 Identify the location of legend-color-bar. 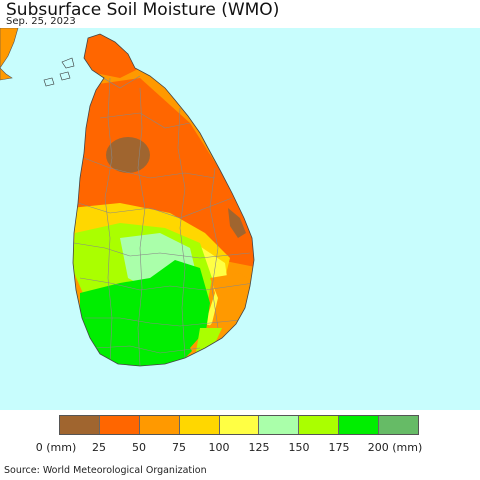
(239, 425).